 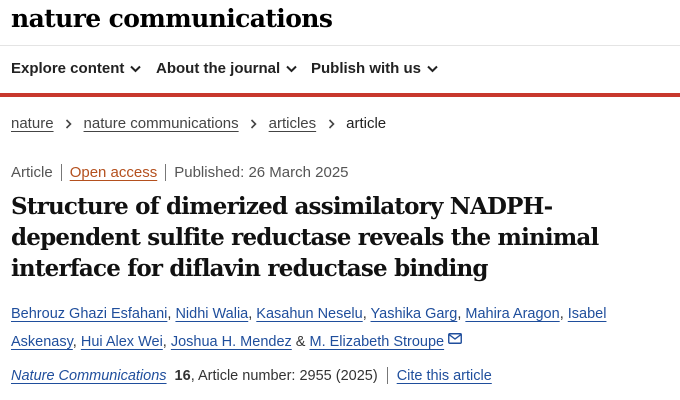 I want to click on cite-this-article-link: Cite this article, so click(x=444, y=375).